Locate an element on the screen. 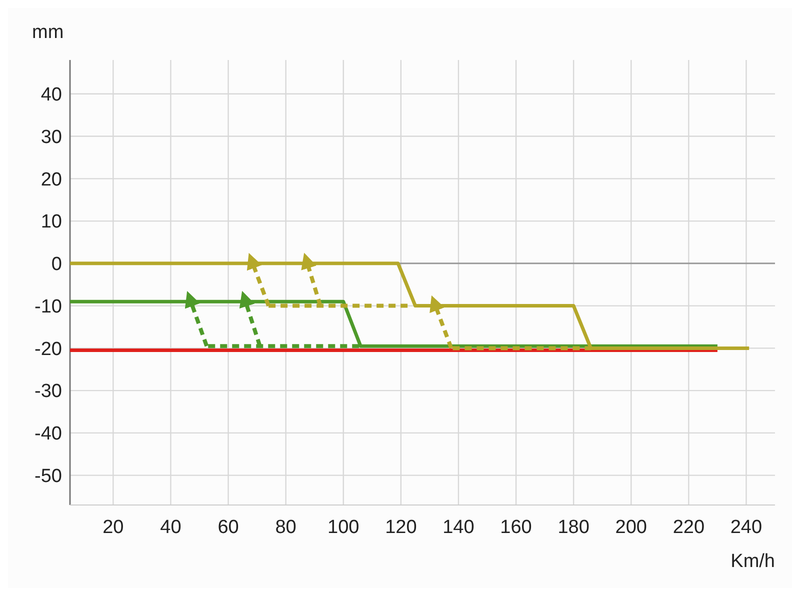 The height and width of the screenshot is (600, 800). y-tick-label: -50 is located at coordinates (48, 476).